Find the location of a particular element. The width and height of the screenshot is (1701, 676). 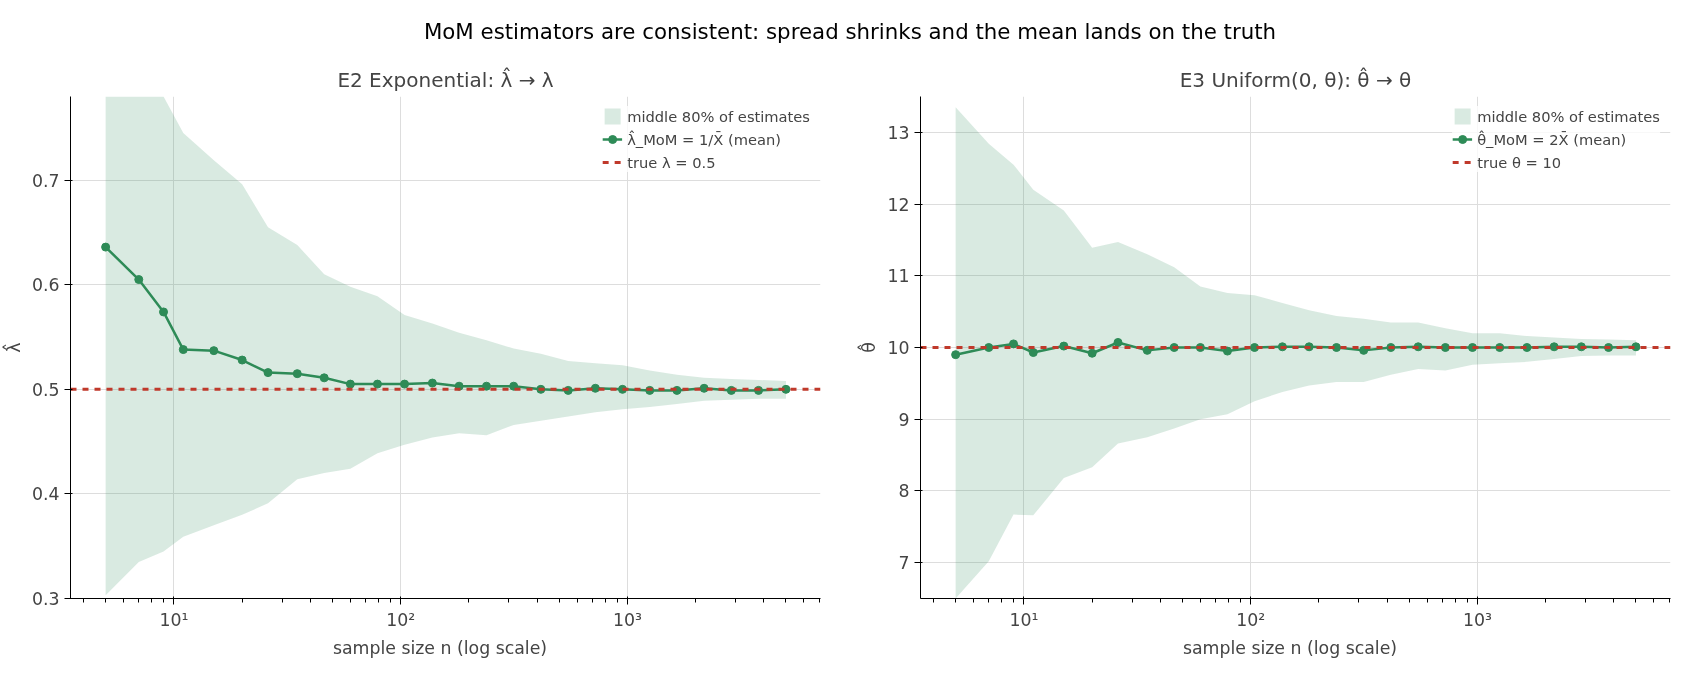

chart-title: MoM estimators are consistent: spread shrinks and the mean lands on the truth is located at coordinates (850, 32).